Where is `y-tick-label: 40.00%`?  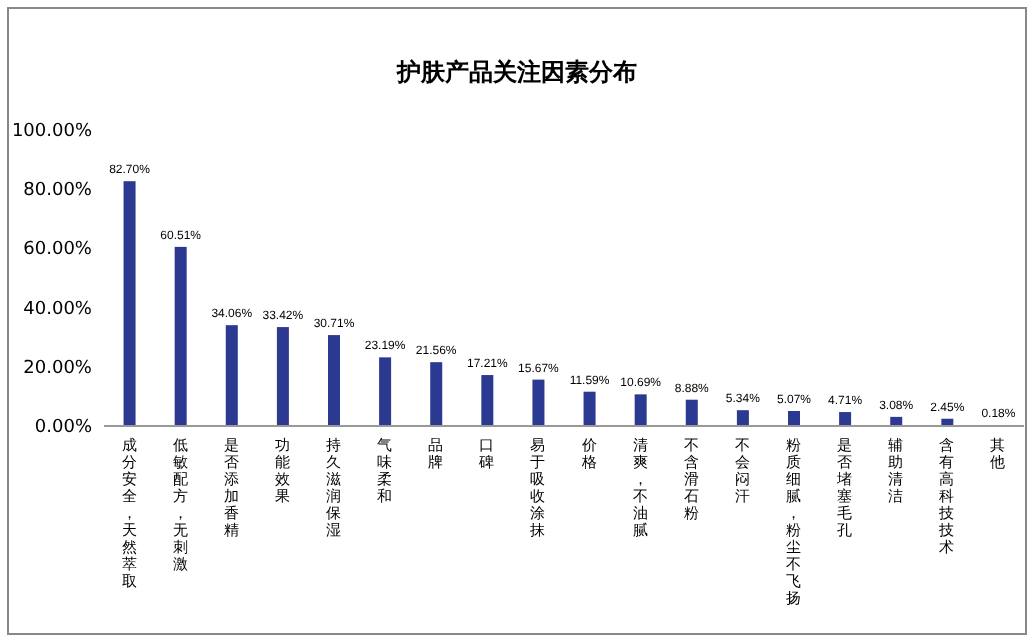 y-tick-label: 40.00% is located at coordinates (58, 309).